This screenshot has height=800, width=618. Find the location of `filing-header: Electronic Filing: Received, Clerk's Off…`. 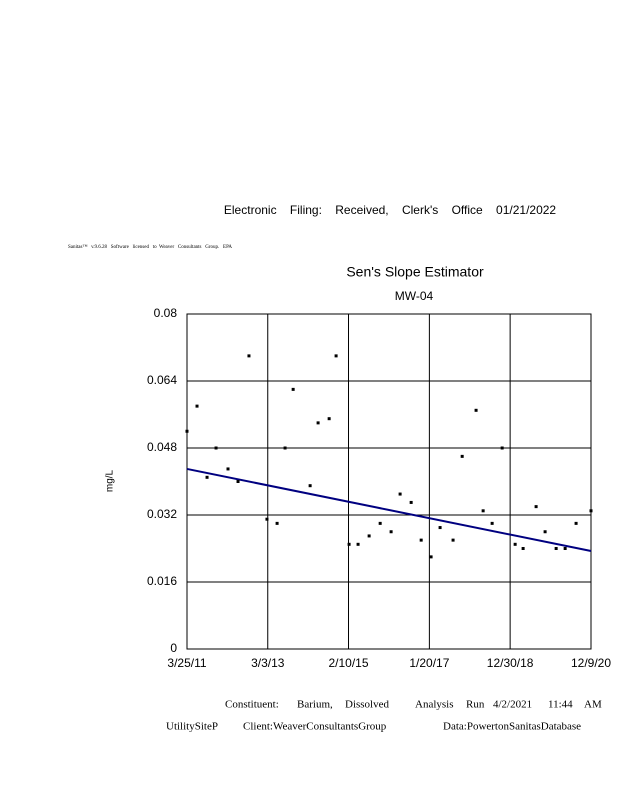

filing-header: Electronic Filing: Received, Clerk's Off… is located at coordinates (390, 210).